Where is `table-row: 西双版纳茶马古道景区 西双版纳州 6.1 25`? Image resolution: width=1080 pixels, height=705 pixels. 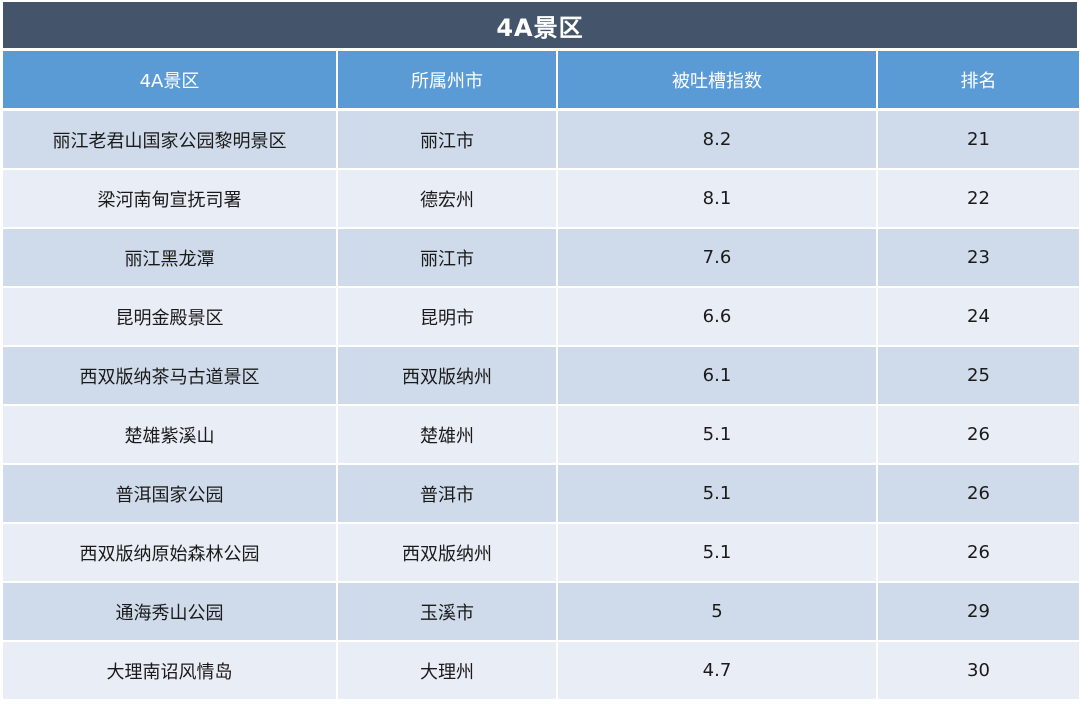 table-row: 西双版纳茶马古道景区 西双版纳州 6.1 25 is located at coordinates (541, 374).